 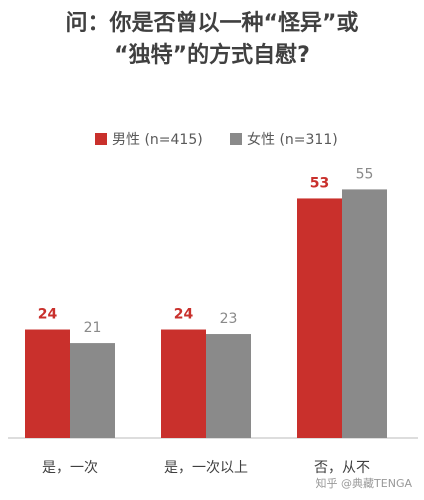 What do you see at coordinates (229, 319) in the screenshot?
I see `value-label: 23` at bounding box center [229, 319].